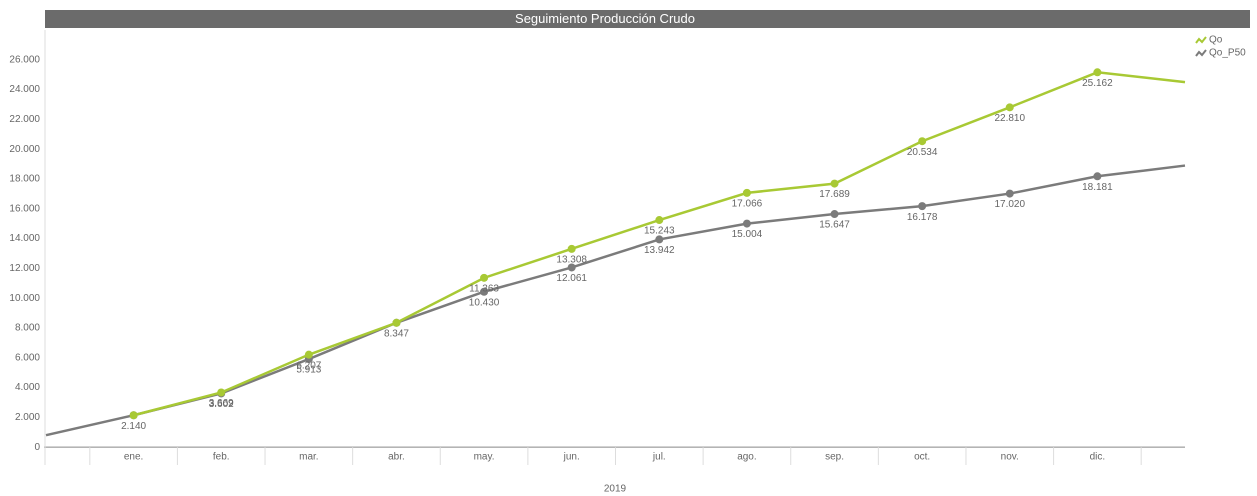  I want to click on x-tick-label: feb., so click(221, 457).